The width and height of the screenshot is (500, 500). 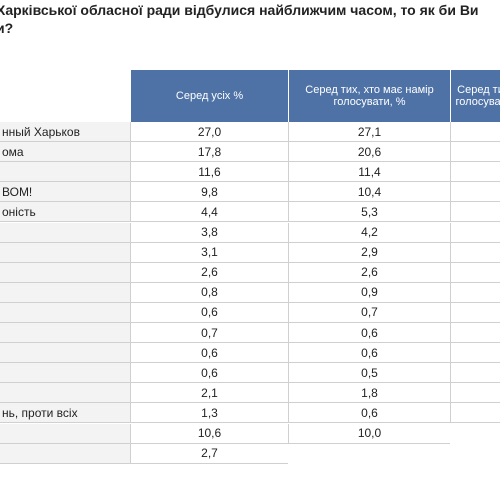 I want to click on header-line: голосуват, so click(x=477, y=102).